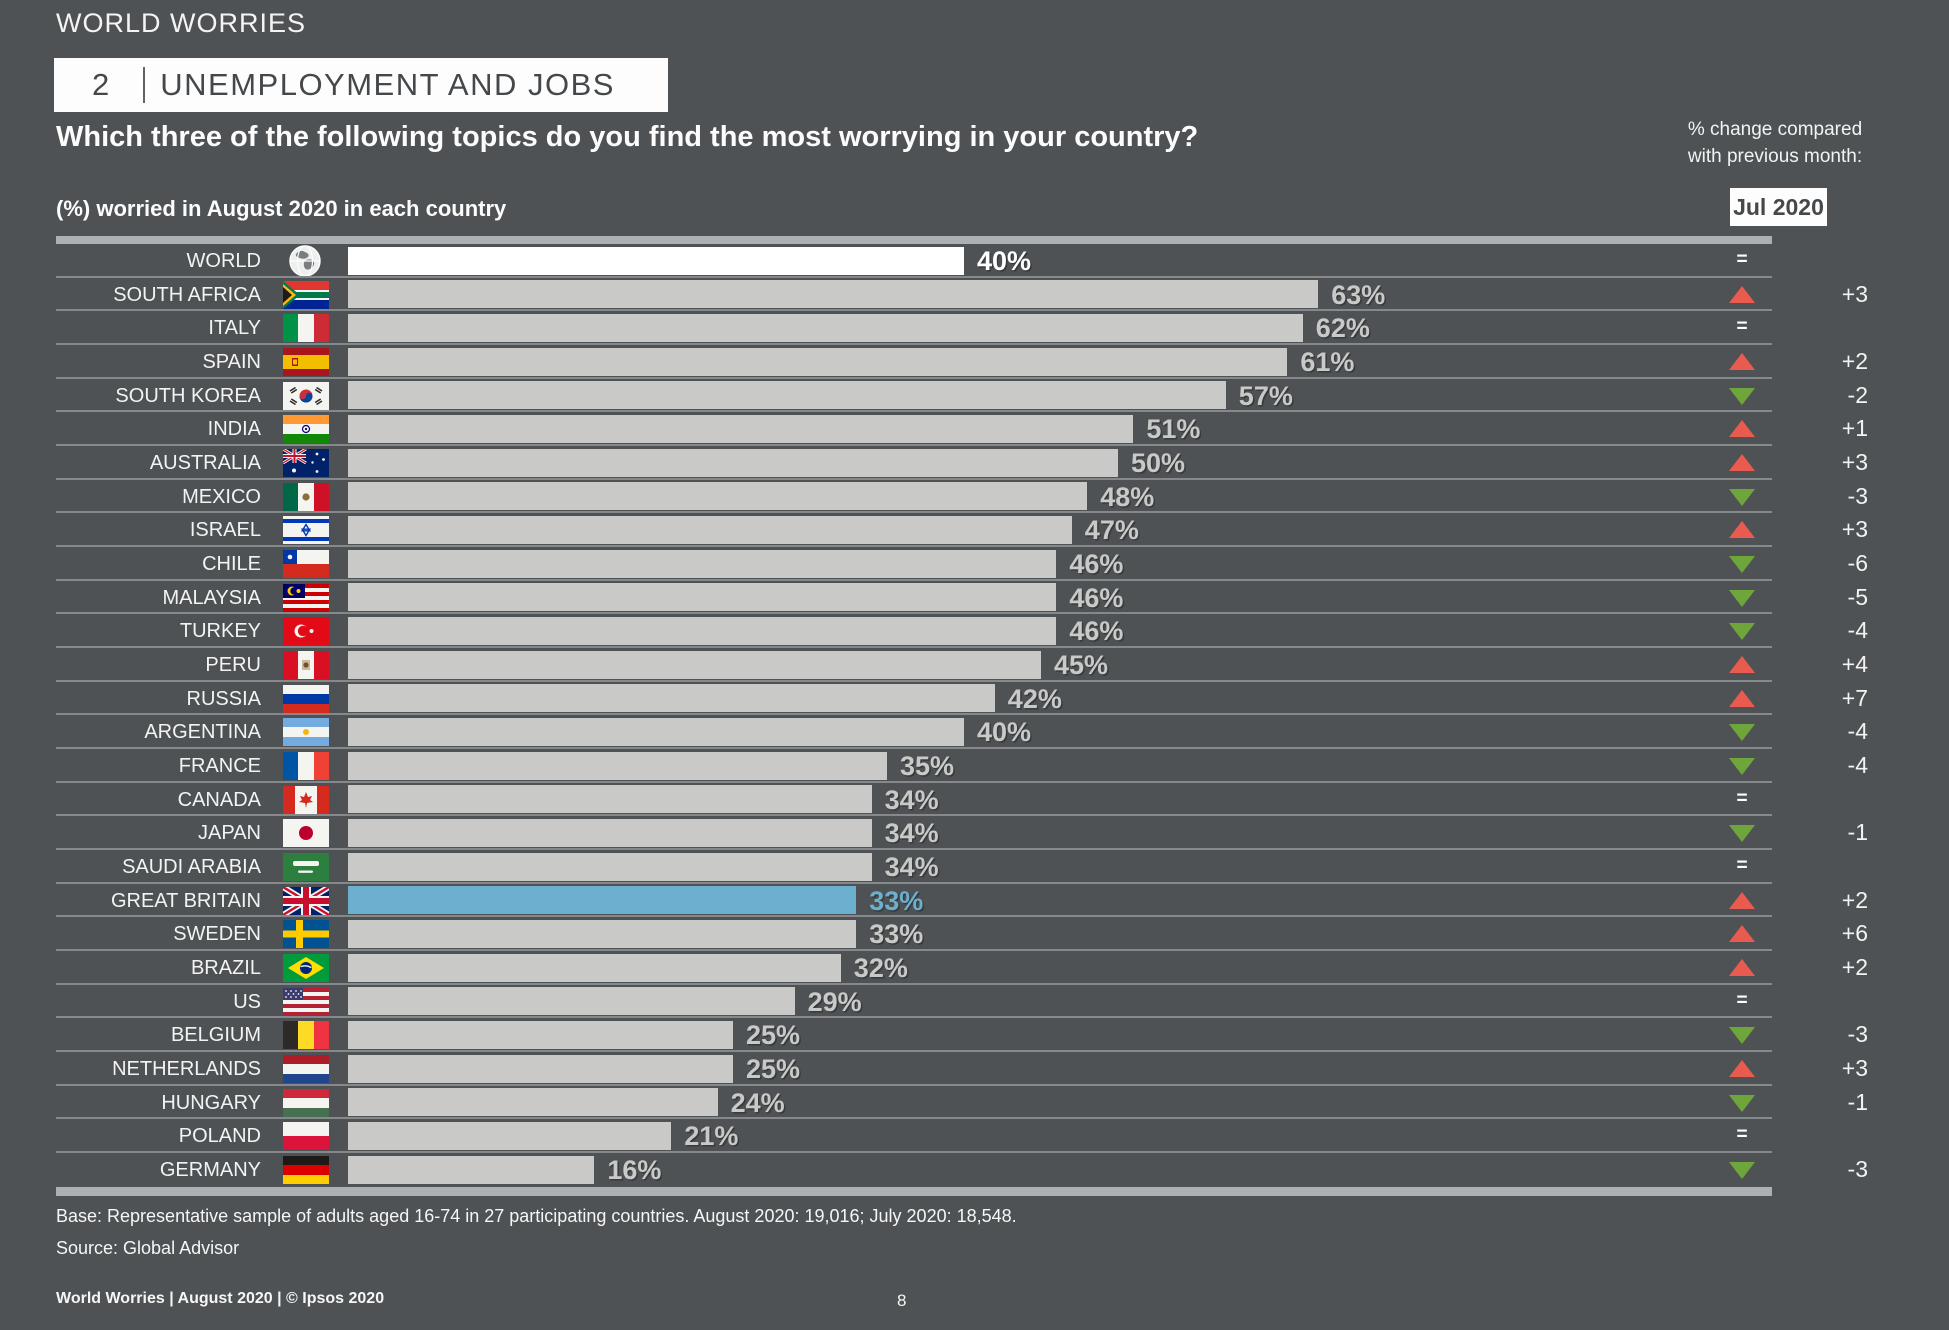 This screenshot has width=1949, height=1330. What do you see at coordinates (1111, 530) in the screenshot?
I see `value-label: 47%` at bounding box center [1111, 530].